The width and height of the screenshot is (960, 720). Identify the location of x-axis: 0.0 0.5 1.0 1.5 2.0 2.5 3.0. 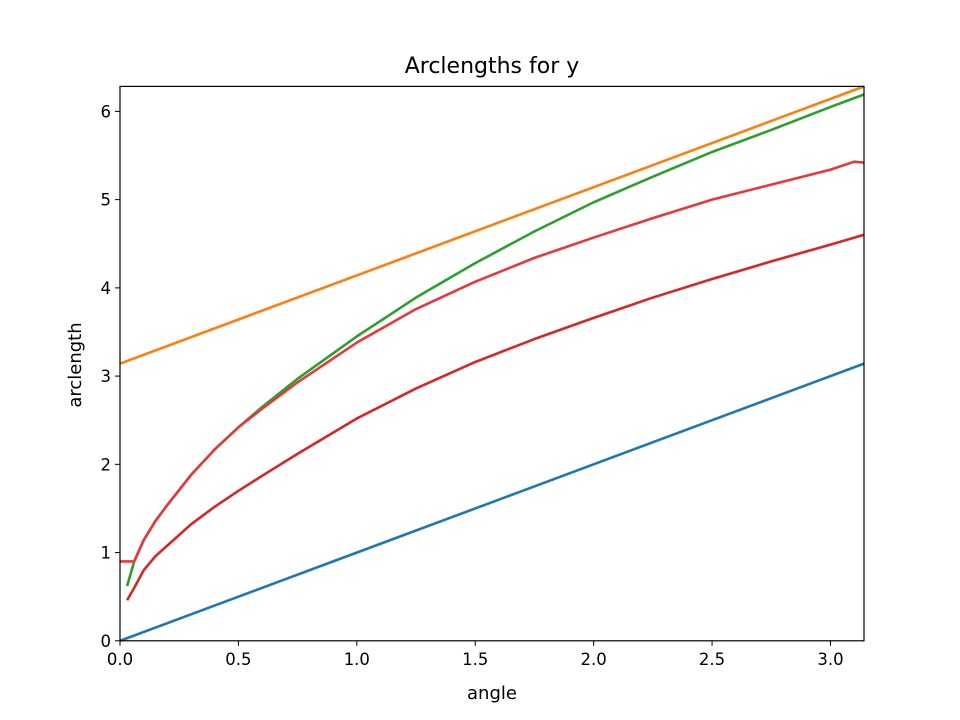
(475, 654).